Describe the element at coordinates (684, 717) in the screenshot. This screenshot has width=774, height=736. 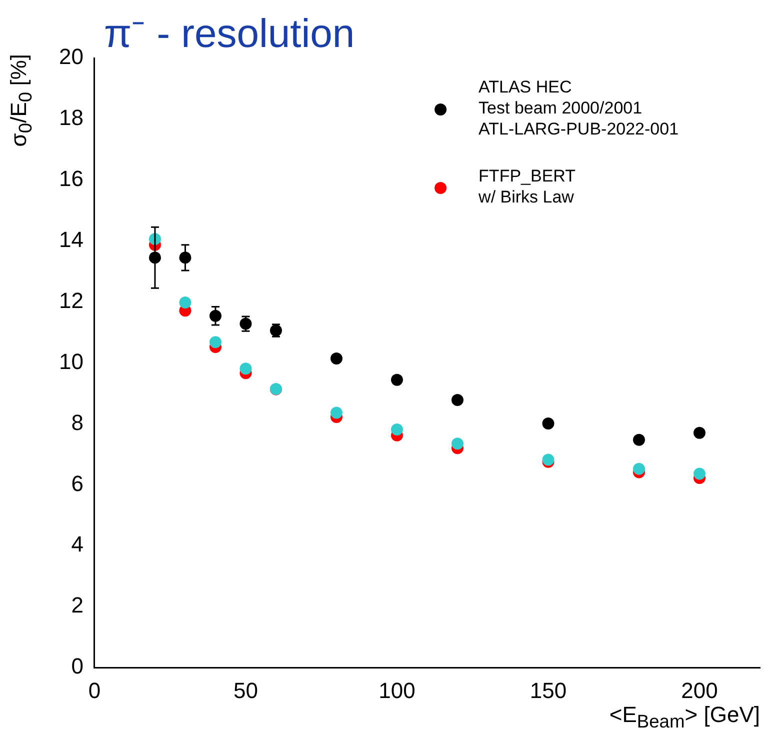
I see `x-axis-title: <E$_{Beam}$> [GeV]` at that location.